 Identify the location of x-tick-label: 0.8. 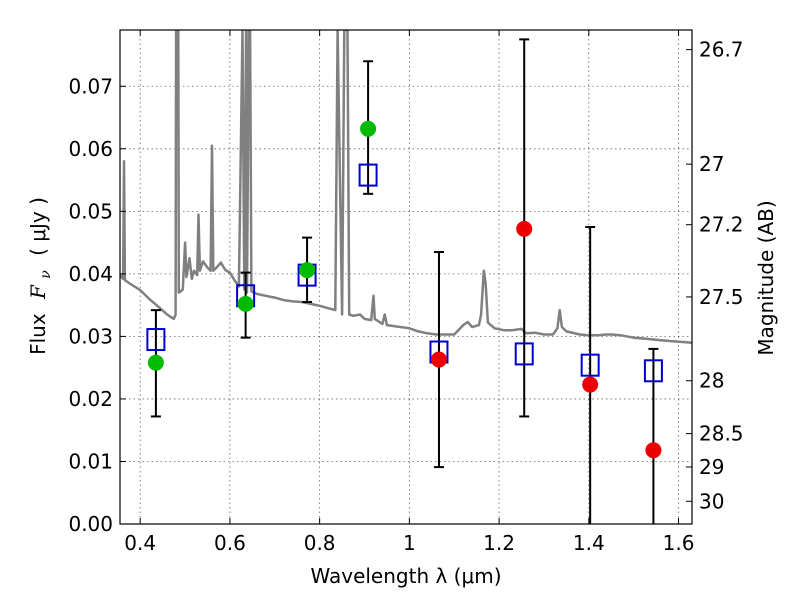
(320, 543).